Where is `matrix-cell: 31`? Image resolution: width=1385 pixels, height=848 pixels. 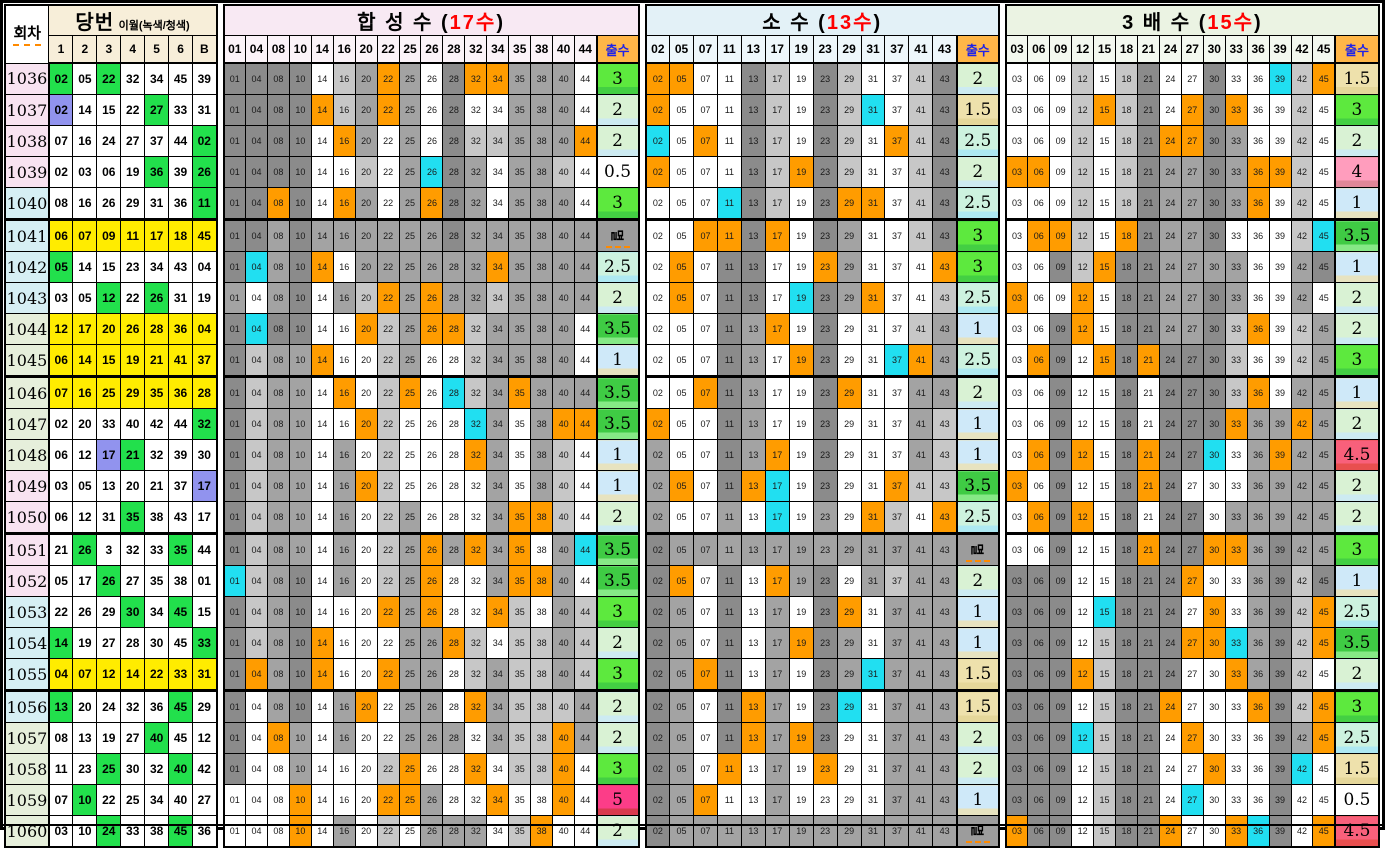
matrix-cell: 31 is located at coordinates (873, 172).